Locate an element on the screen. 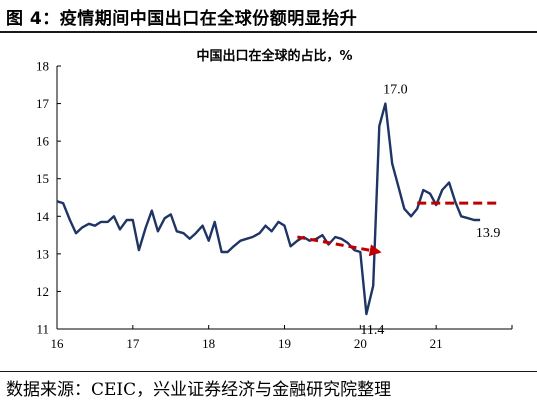 The height and width of the screenshot is (403, 537). y-tick-label: 16 is located at coordinates (43, 141).